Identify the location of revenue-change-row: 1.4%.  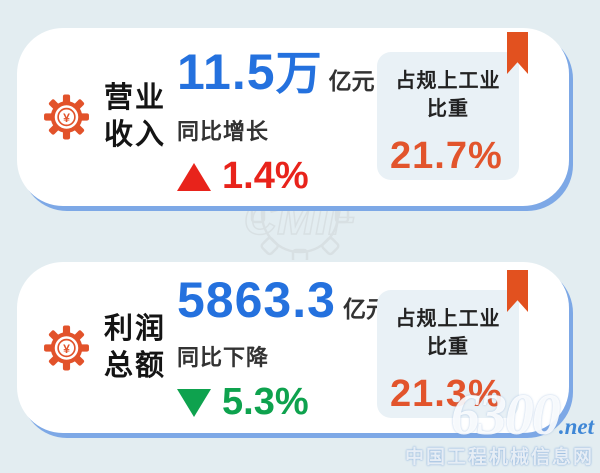
(276, 176).